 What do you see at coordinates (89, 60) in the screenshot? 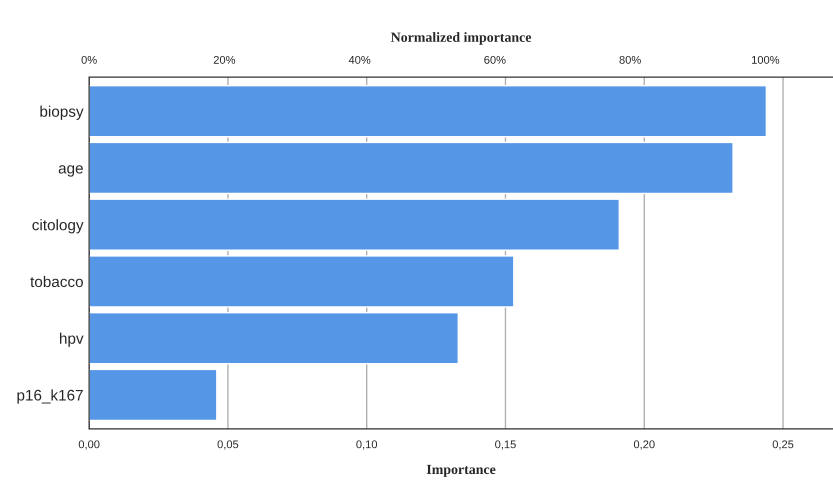
I see `x2-tick-label: 0%` at bounding box center [89, 60].